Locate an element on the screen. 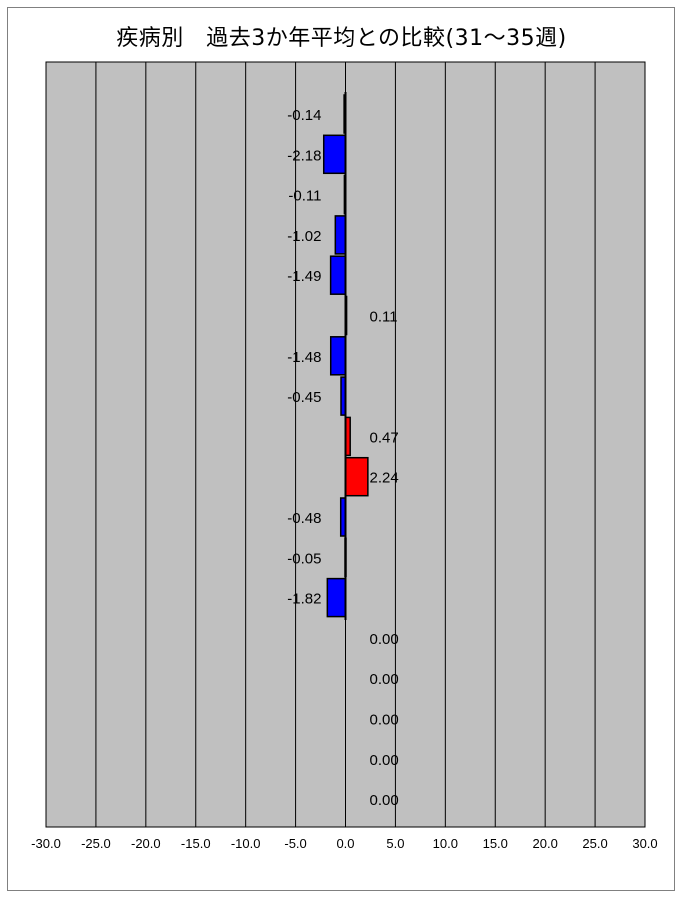 This screenshot has height=898, width=683. x-tick-label: 20.0 is located at coordinates (545, 843).